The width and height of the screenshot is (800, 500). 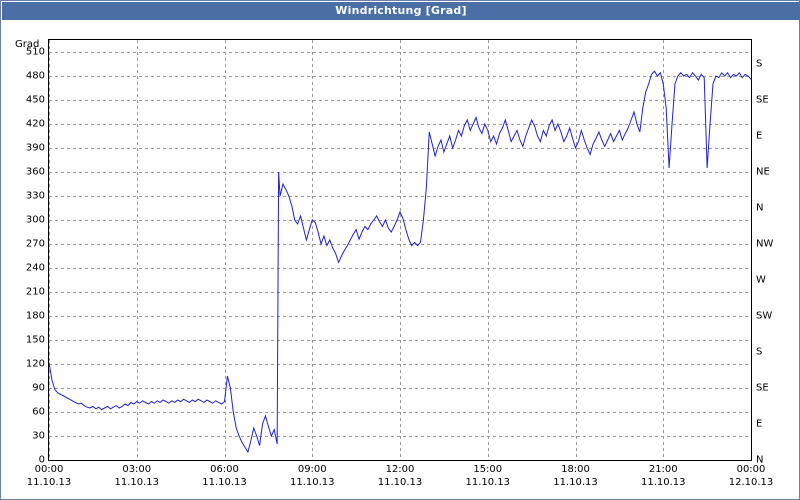 I want to click on y-axis-right: N E SE S SW W NW N NE E SE S, so click(x=778, y=252).